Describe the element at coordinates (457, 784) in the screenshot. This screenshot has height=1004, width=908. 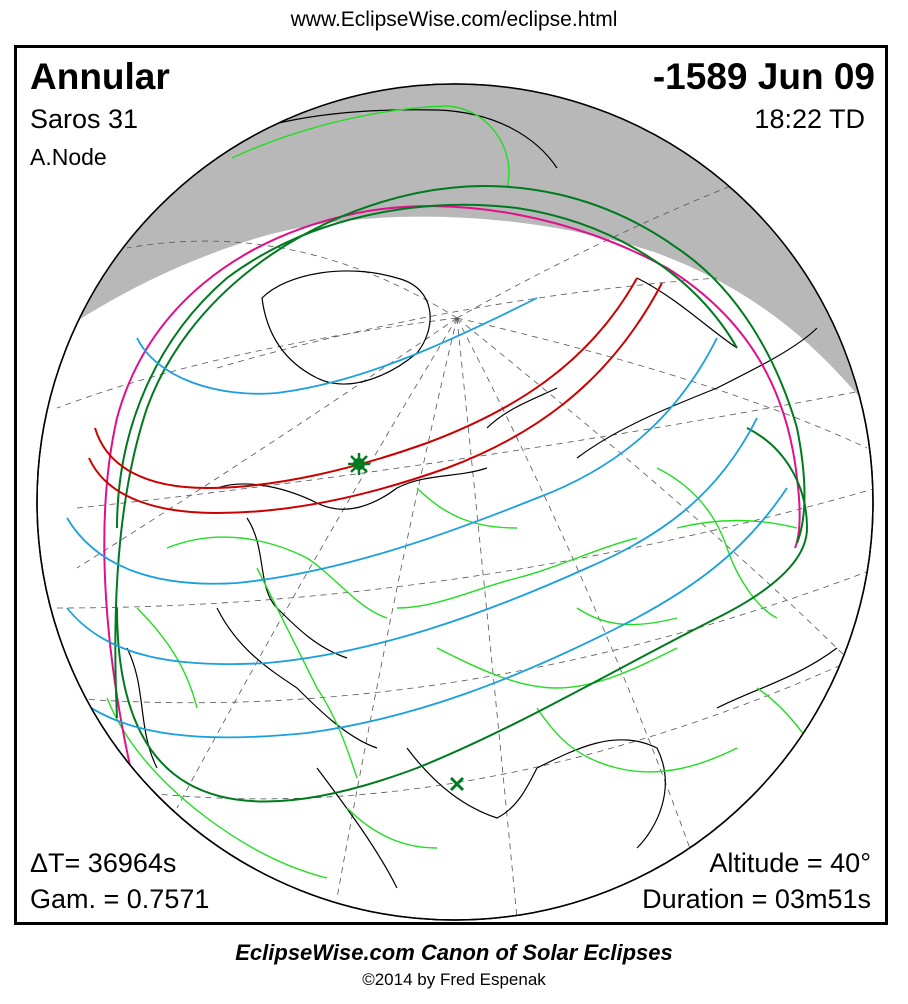
I see `subsolar-marker` at that location.